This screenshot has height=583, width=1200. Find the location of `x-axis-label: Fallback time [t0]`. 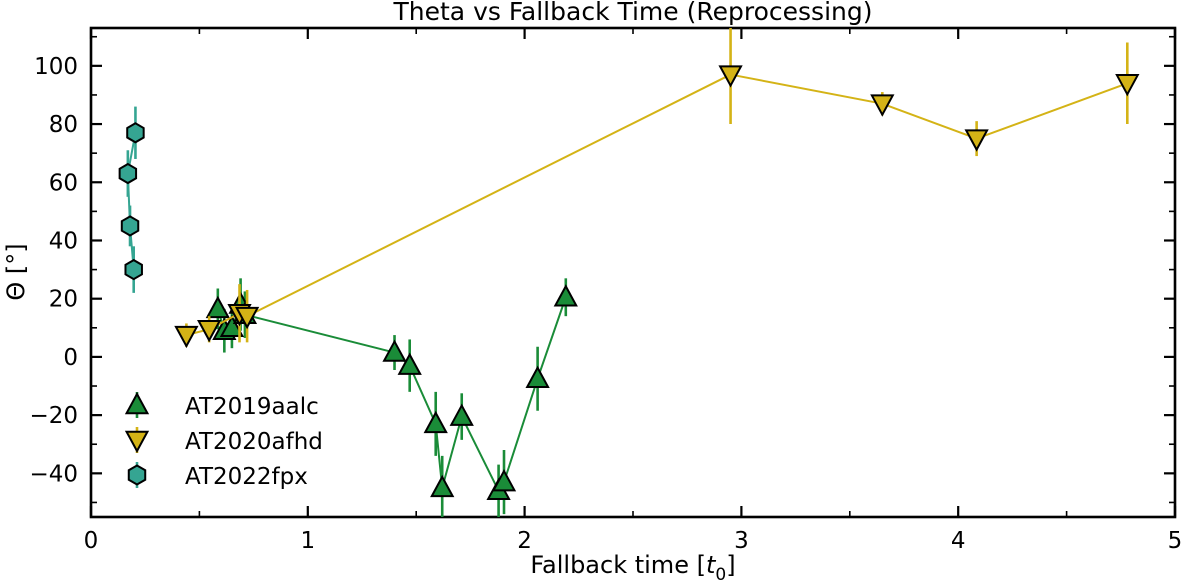

x-axis-label: Fallback time [t0] is located at coordinates (632, 567).